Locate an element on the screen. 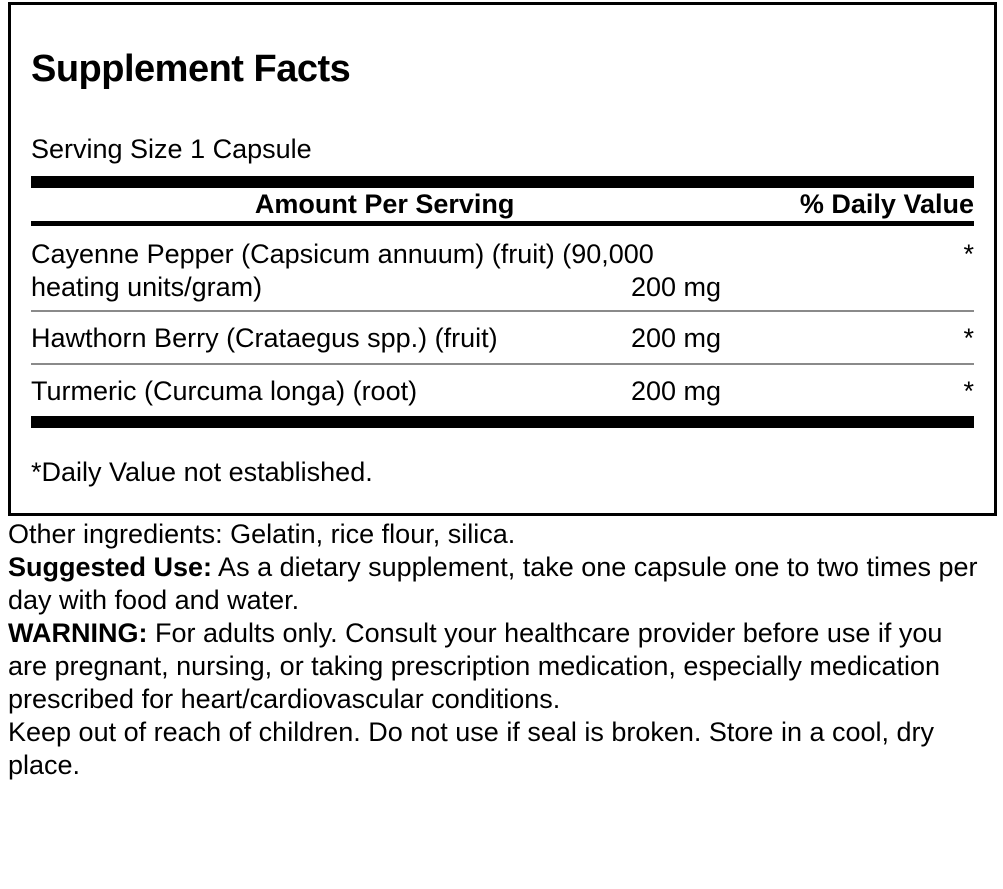 The width and height of the screenshot is (1003, 889). daily-value-header: % Daily Value is located at coordinates (886, 204).